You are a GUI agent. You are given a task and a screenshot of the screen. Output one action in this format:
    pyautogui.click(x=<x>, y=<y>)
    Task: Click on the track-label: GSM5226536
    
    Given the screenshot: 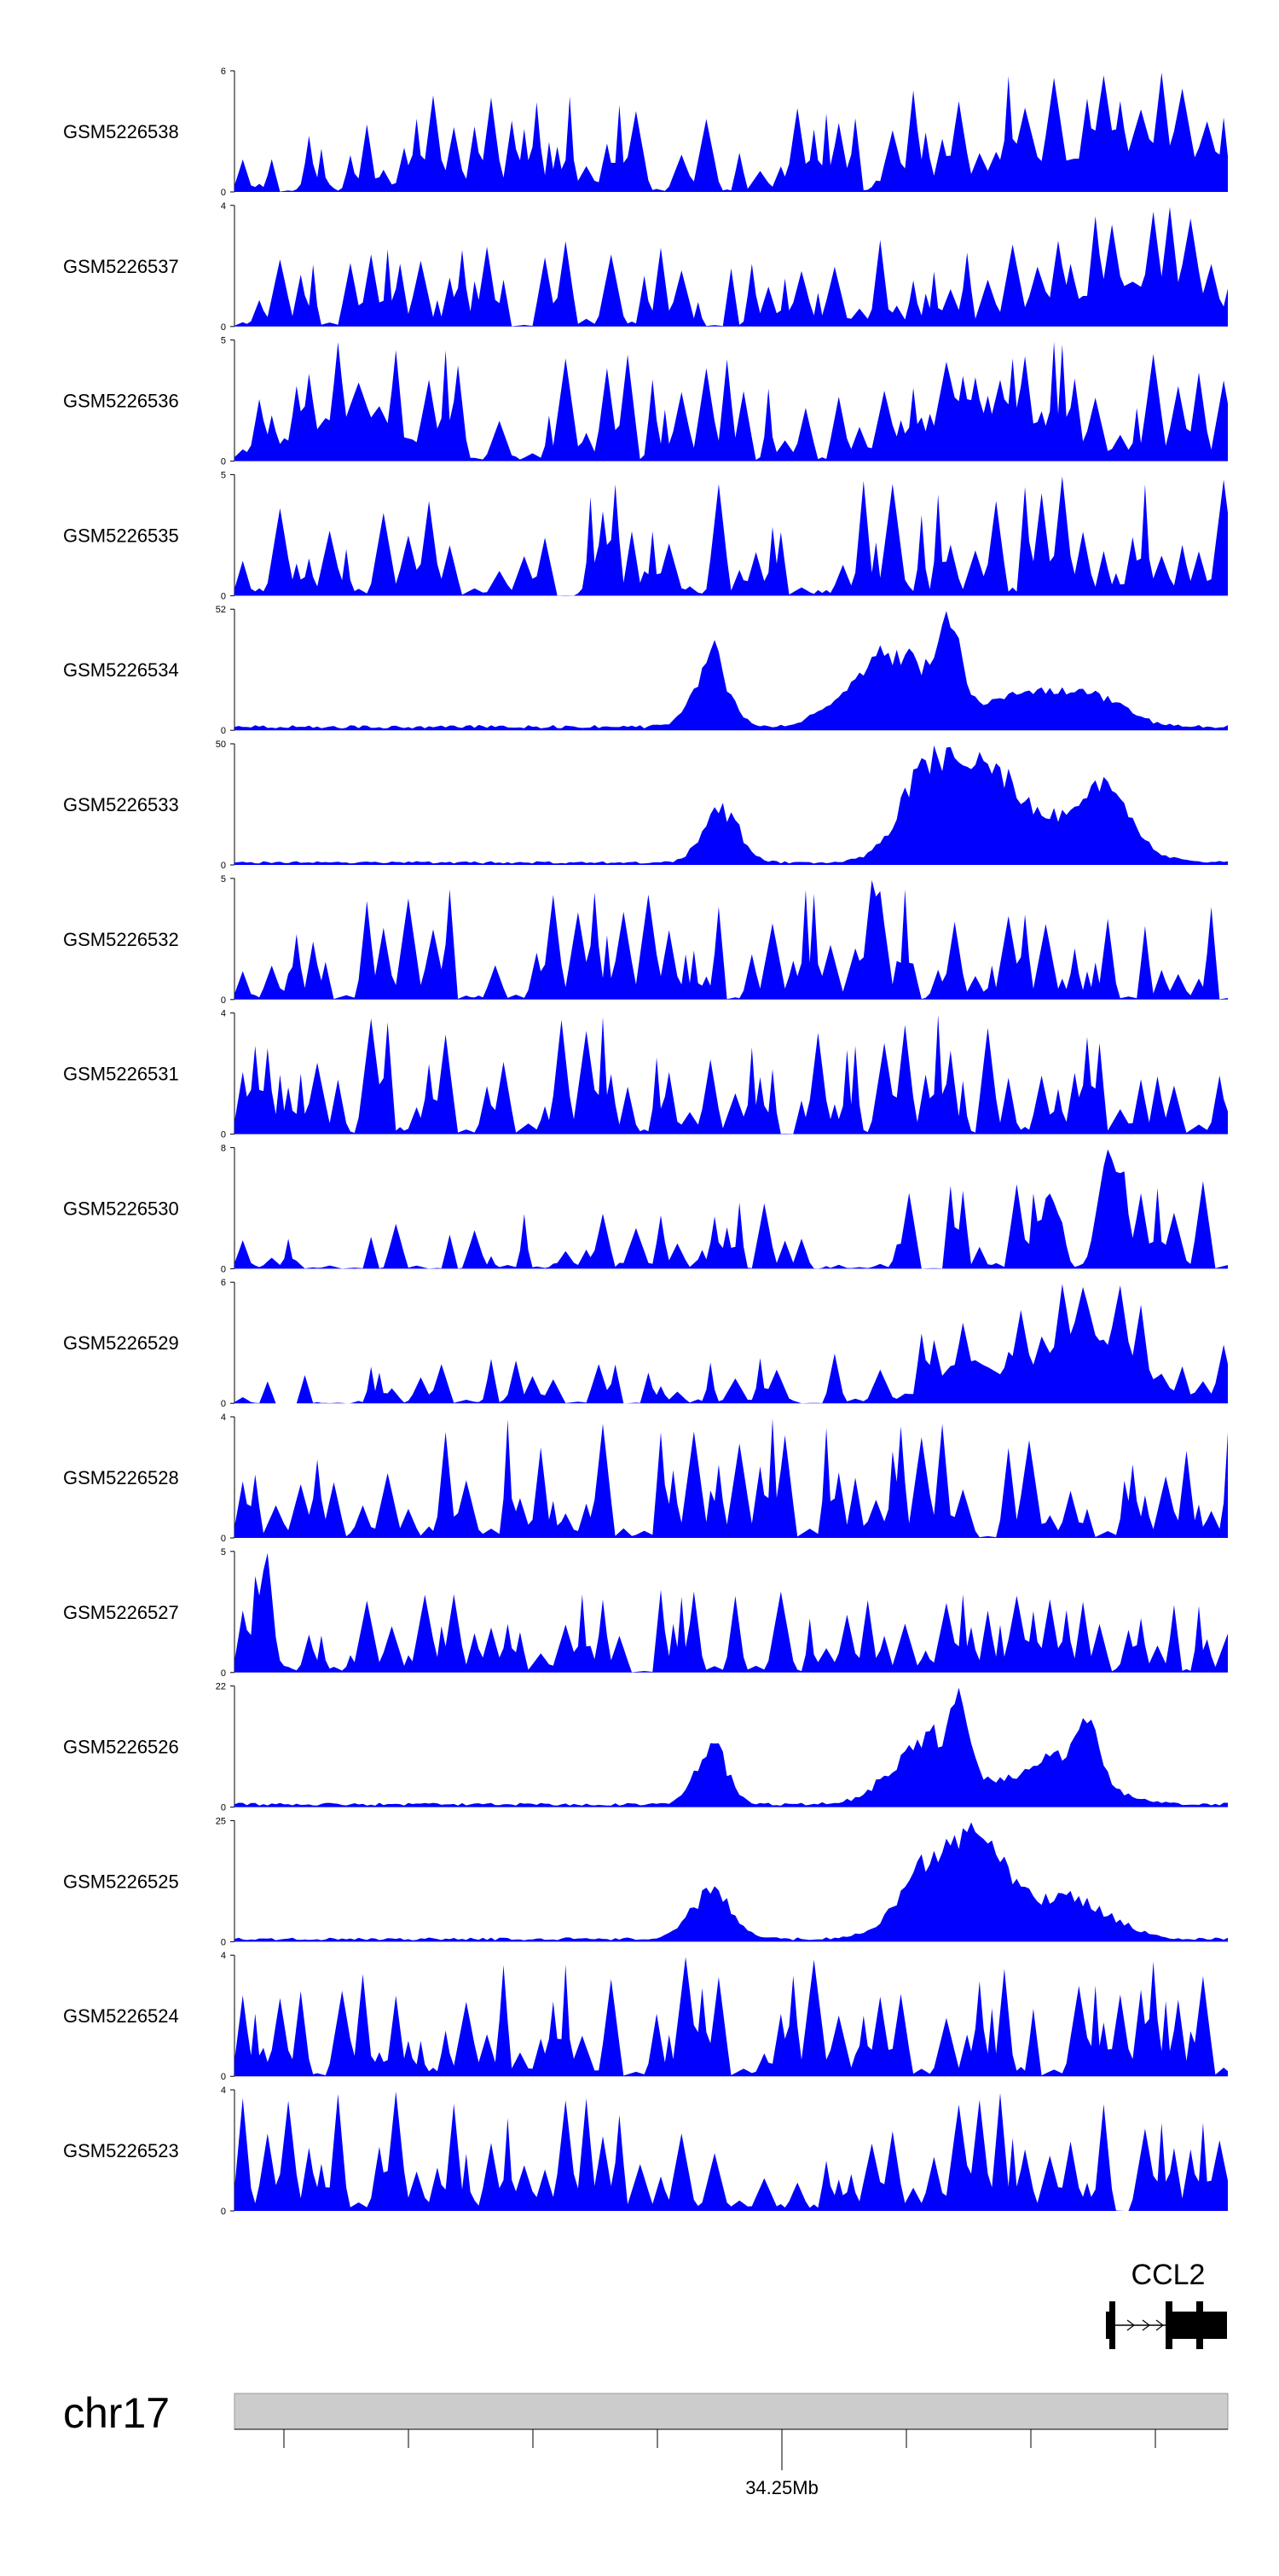 What is the action you would take?
    pyautogui.click(x=121, y=401)
    